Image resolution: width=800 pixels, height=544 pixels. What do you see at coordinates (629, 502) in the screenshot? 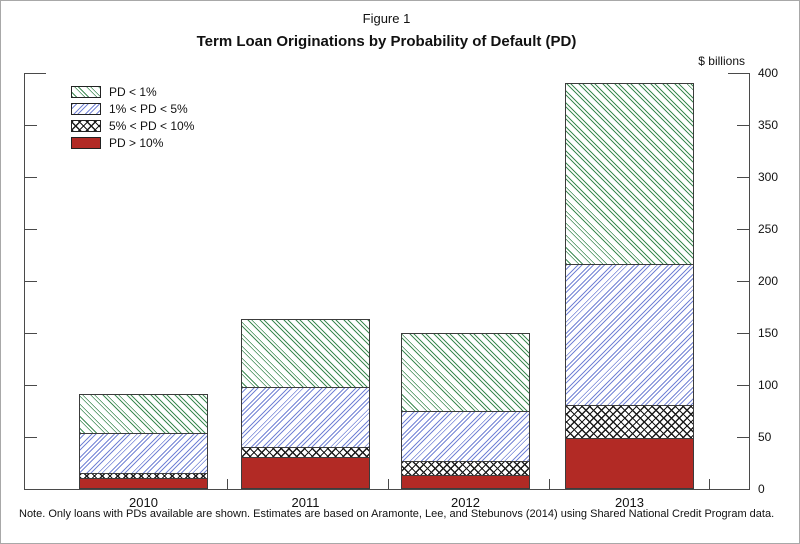
I see `x-category-label-2013: 2013` at bounding box center [629, 502].